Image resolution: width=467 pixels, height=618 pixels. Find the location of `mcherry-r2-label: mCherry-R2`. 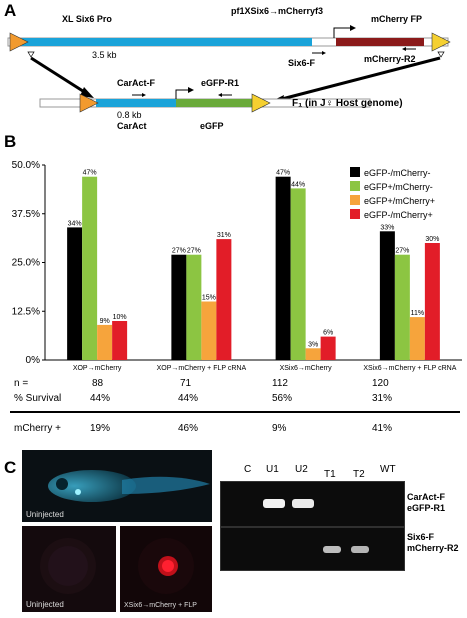

mcherry-r2-label: mCherry-R2 is located at coordinates (390, 59).